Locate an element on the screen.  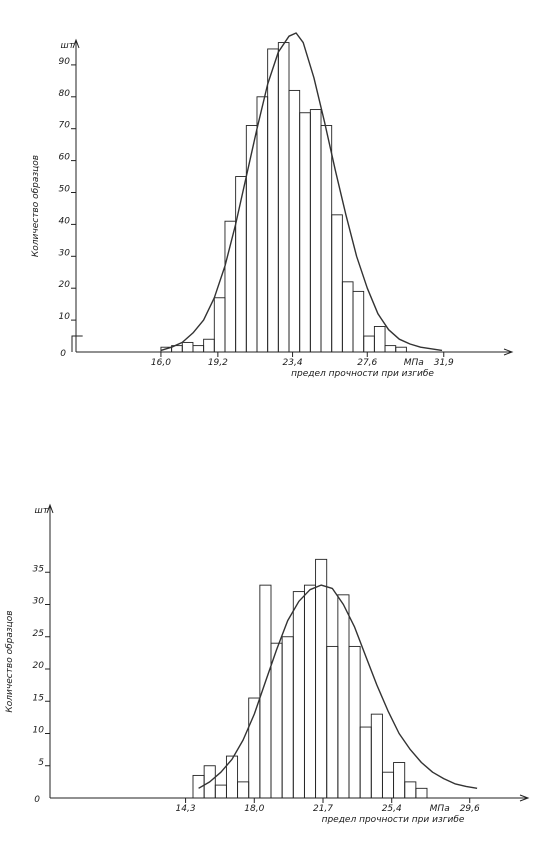
y-tick-label: 60 is located at coordinates (65, 158).